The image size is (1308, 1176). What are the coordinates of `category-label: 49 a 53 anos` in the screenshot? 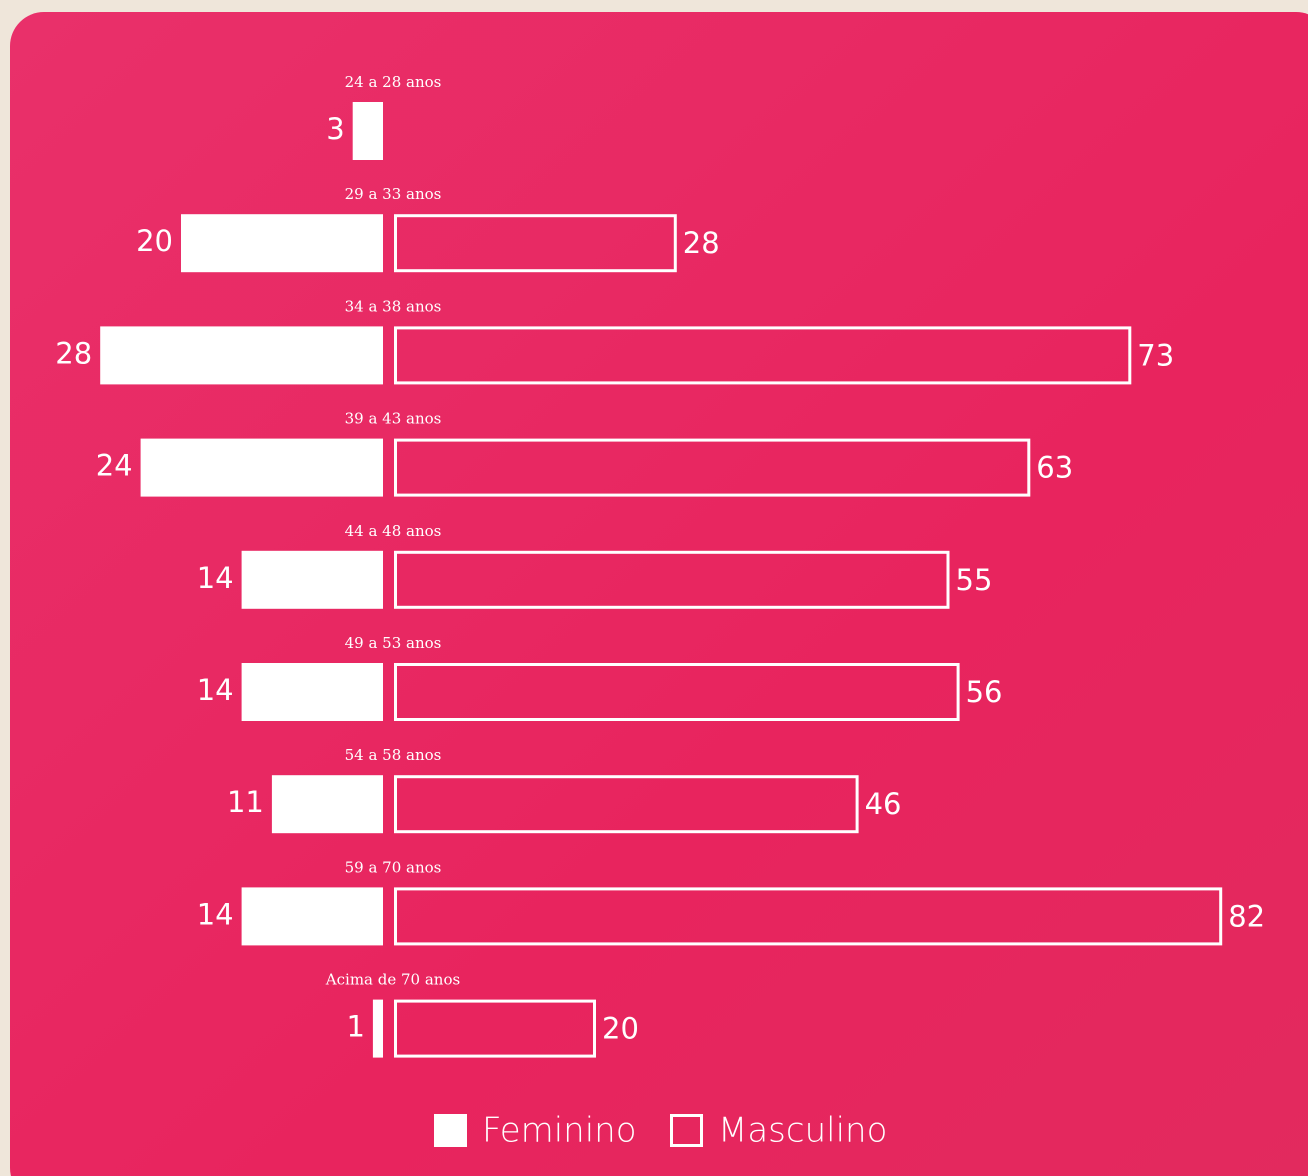 It's located at (393, 643).